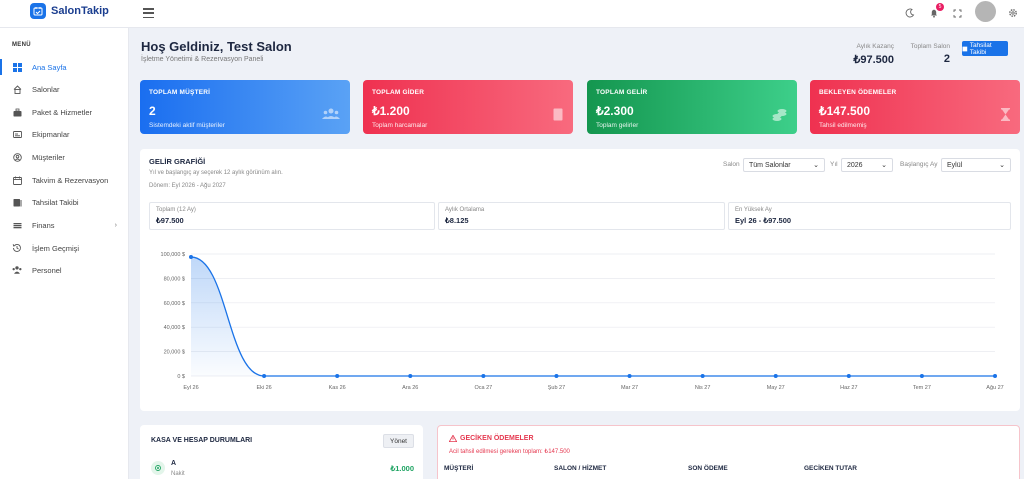 The image size is (1024, 479). What do you see at coordinates (763, 220) in the screenshot?
I see `summary-value: Eyl 26 - ₺97.500` at bounding box center [763, 220].